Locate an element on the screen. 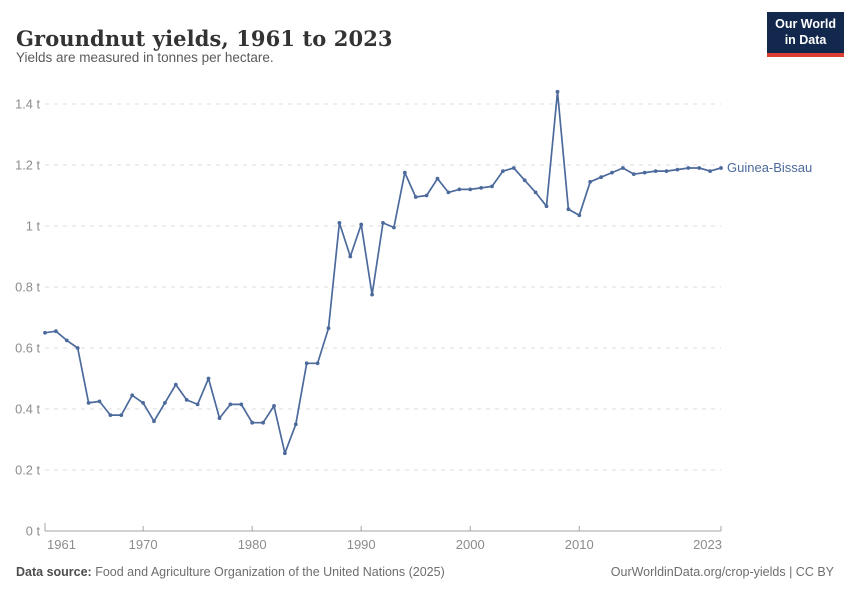  svg-text: 0.6 t is located at coordinates (27, 348).